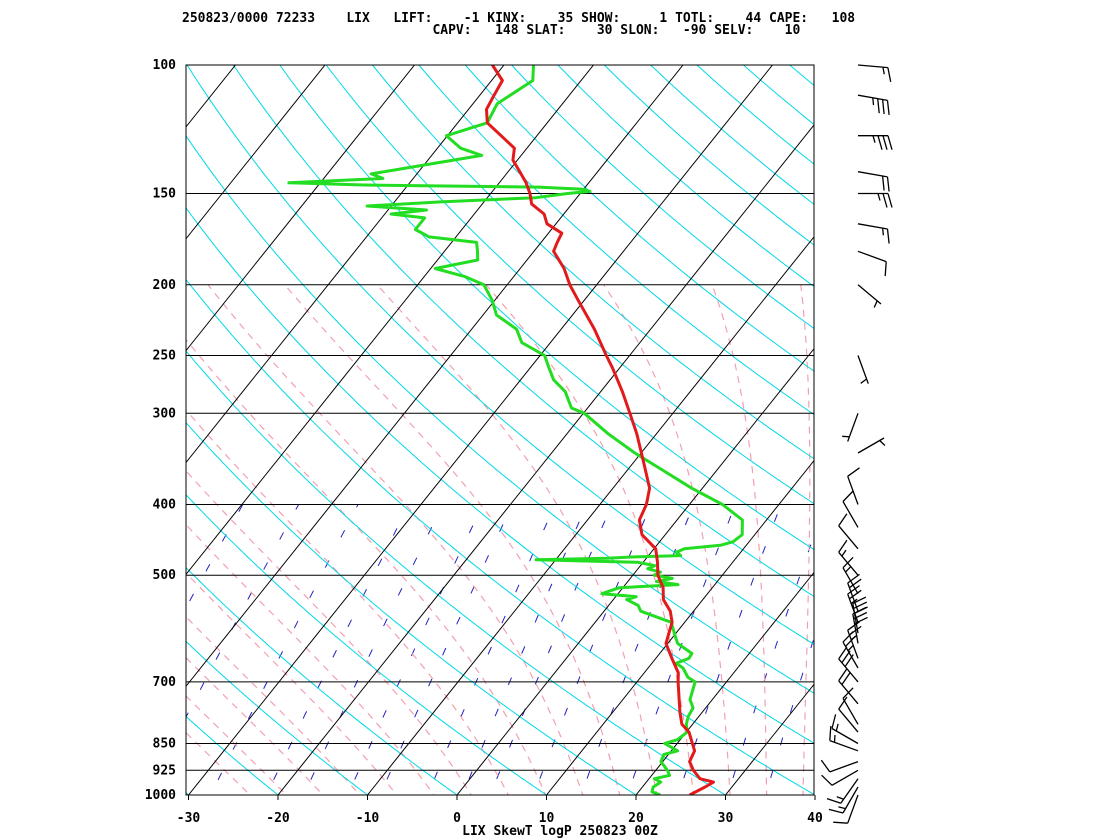  What do you see at coordinates (165, 413) in the screenshot?
I see `pressure-tick-label: 300` at bounding box center [165, 413].